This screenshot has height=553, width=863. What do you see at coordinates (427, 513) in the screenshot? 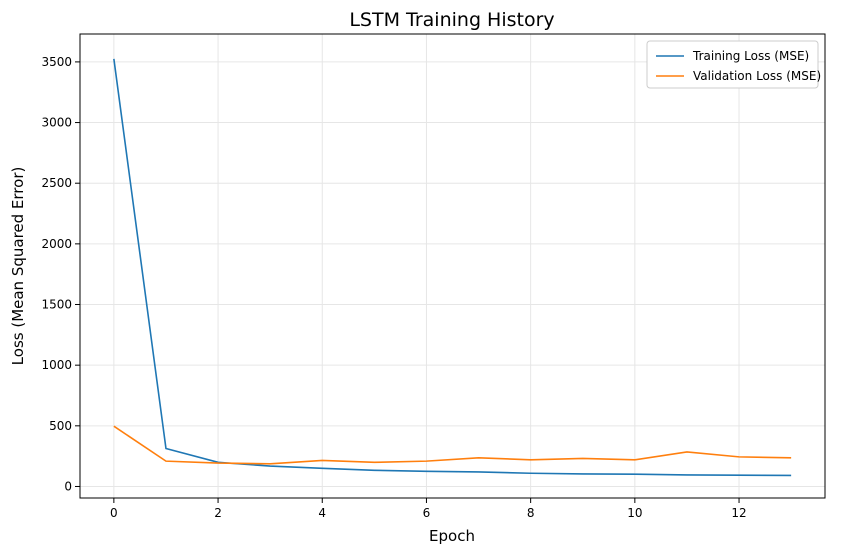
I see `x-tick-label: 6` at bounding box center [427, 513].